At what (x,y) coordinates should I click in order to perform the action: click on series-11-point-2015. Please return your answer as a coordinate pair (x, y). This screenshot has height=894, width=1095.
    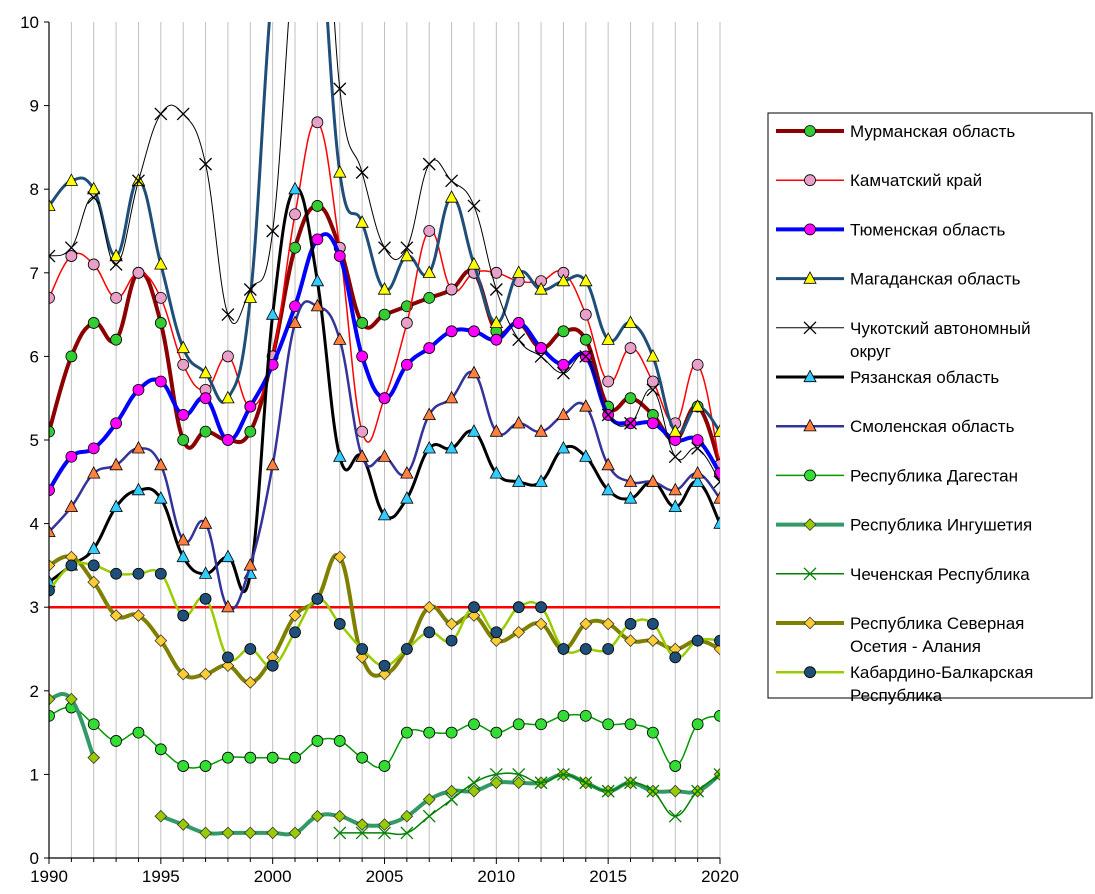
    Looking at the image, I should click on (608, 624).